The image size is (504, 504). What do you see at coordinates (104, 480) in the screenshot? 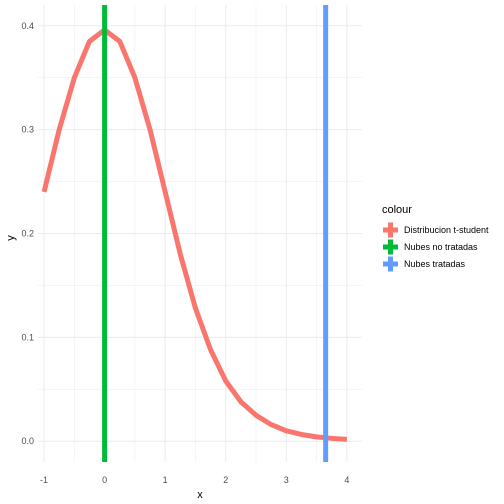
I see `x-tick-label: 0` at bounding box center [104, 480].